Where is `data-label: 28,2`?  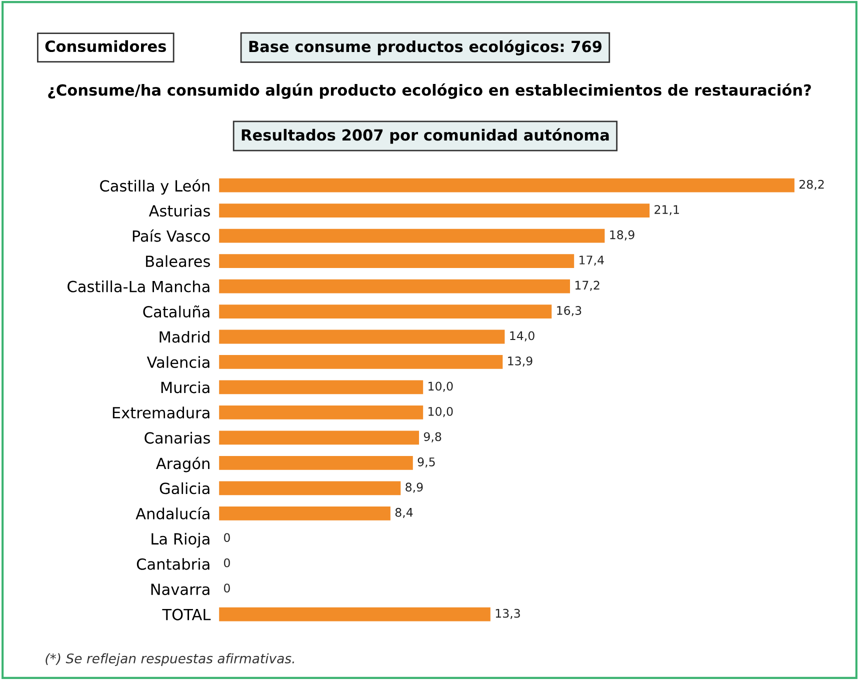 data-label: 28,2 is located at coordinates (811, 185).